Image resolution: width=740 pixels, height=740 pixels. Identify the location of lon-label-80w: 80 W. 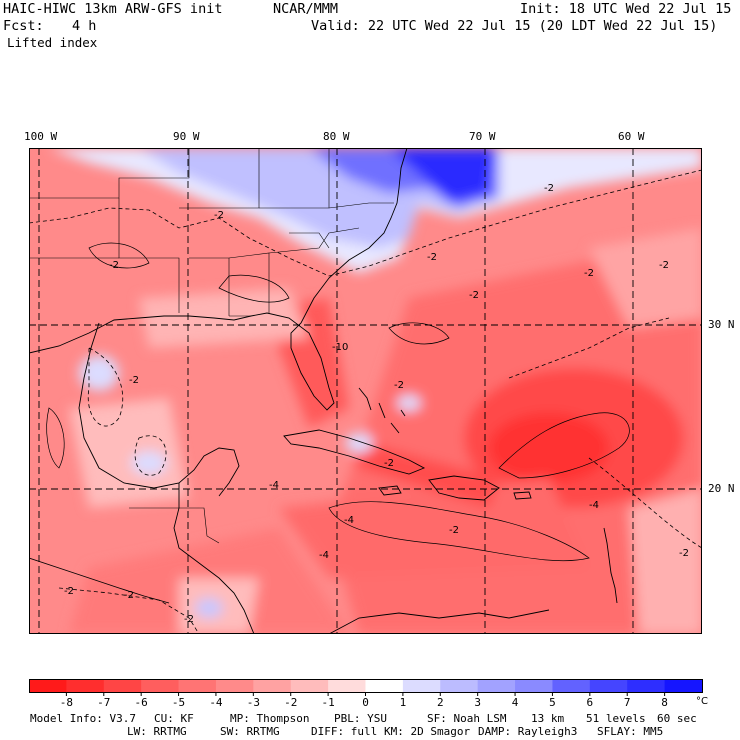
(336, 136).